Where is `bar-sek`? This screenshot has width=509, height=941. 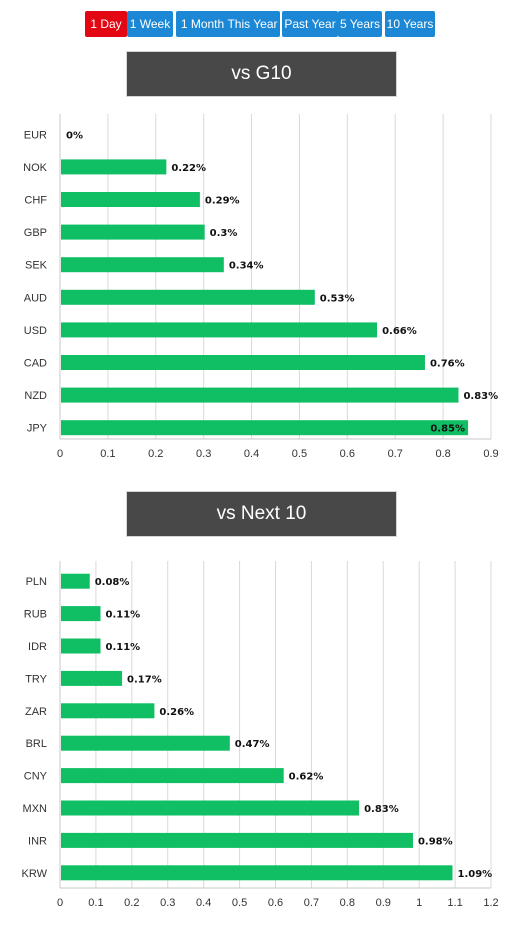 bar-sek is located at coordinates (142, 265).